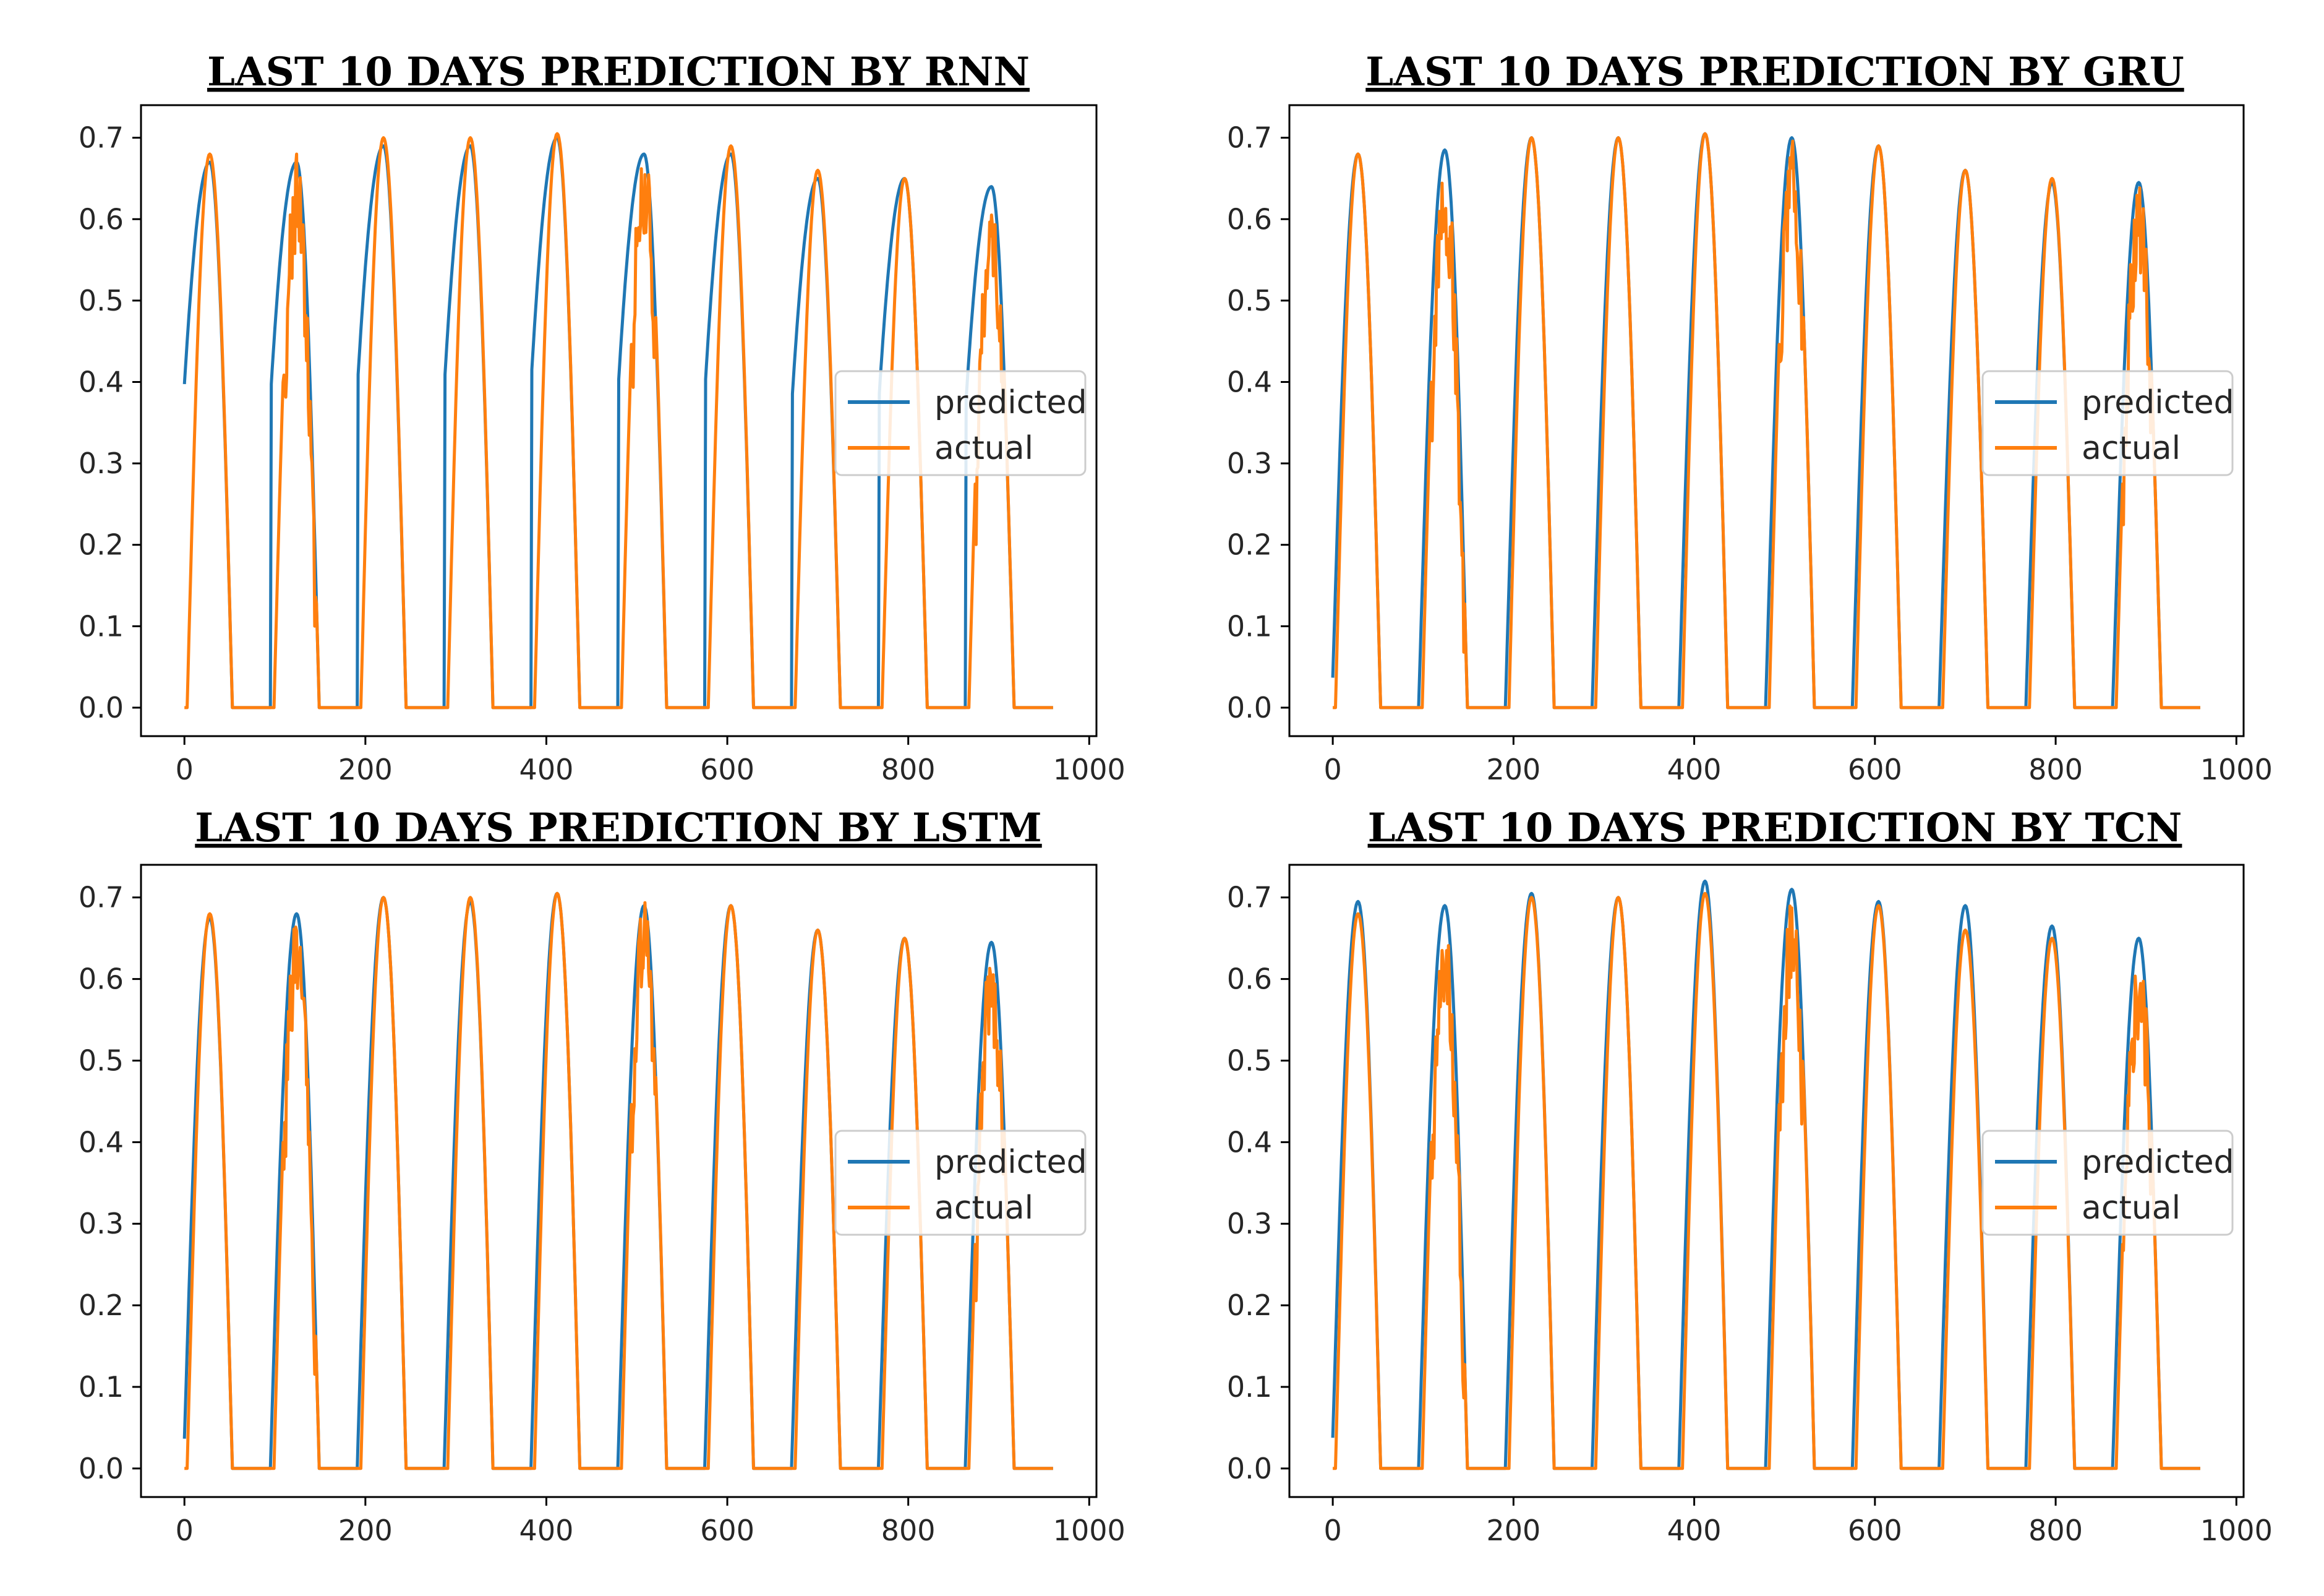  I want to click on chart-title: LAST 10 DAYS PREDICTION BY LSTM, so click(618, 828).